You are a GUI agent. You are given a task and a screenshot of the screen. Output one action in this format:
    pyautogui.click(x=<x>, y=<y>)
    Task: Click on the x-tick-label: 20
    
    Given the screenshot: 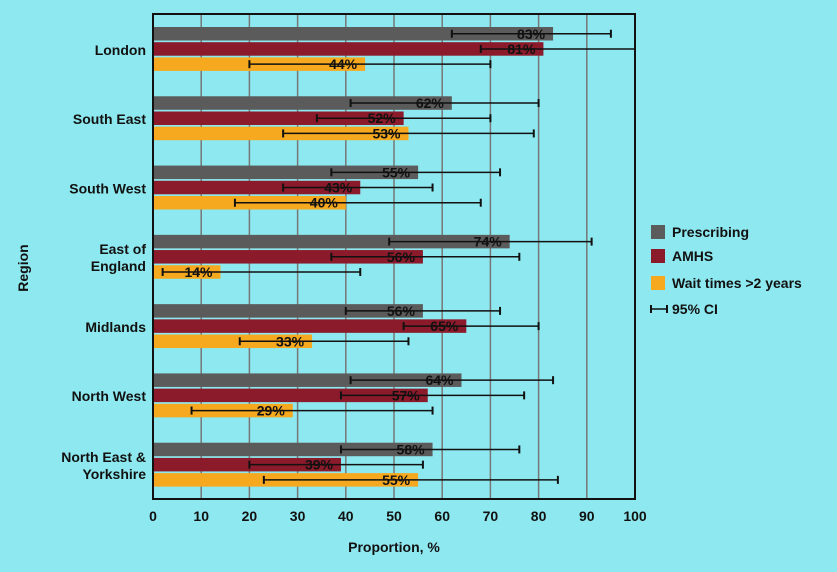 What is the action you would take?
    pyautogui.click(x=250, y=516)
    